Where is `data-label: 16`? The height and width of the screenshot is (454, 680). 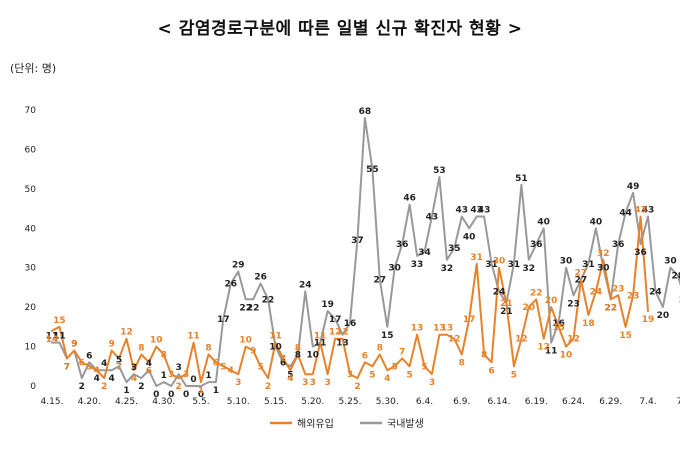 data-label: 16 is located at coordinates (558, 324).